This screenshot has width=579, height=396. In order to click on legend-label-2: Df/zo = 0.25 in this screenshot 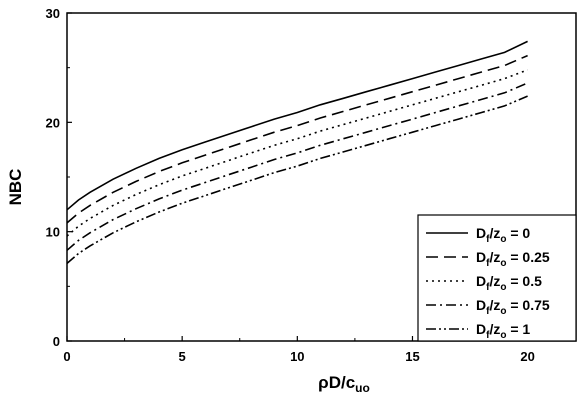, I will do `click(513, 259)`.